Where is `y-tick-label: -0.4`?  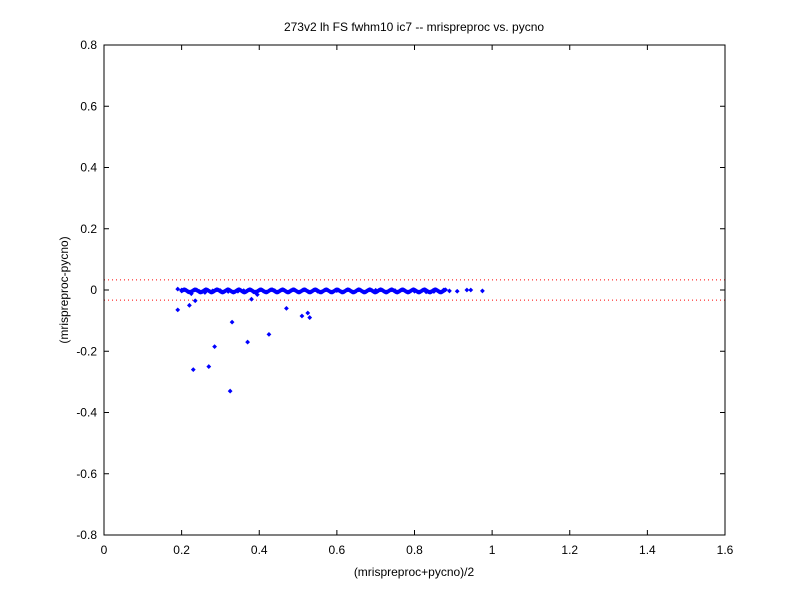
y-tick-label: -0.4 is located at coordinates (86, 413).